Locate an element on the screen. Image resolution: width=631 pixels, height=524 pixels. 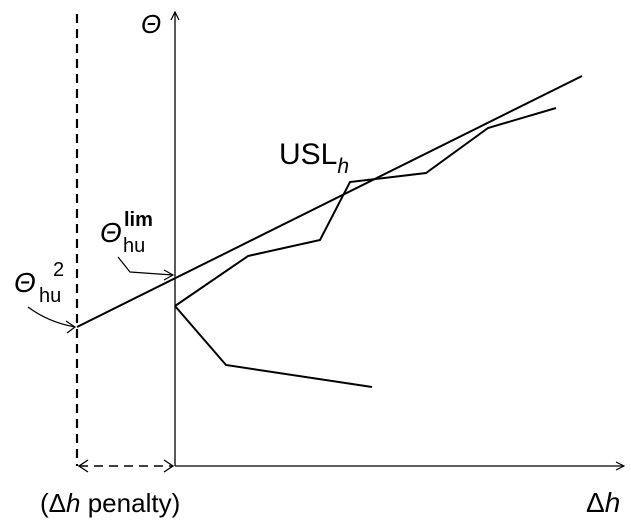
theta-lim-leader-arrow is located at coordinates (145, 266).